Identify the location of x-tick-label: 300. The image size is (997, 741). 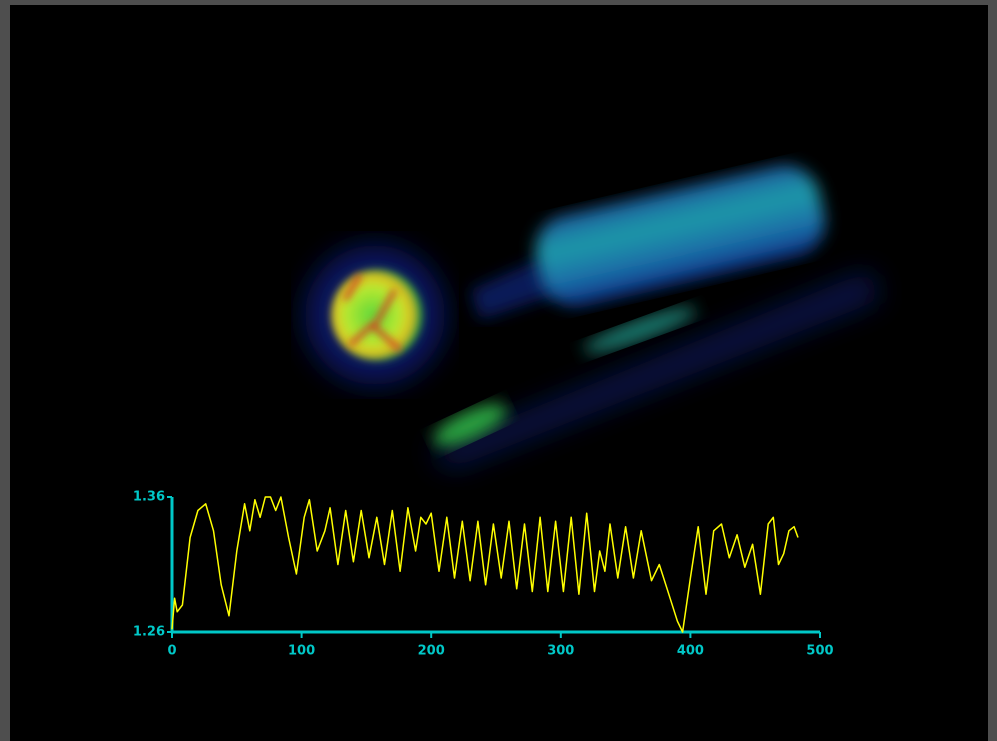
(560, 651).